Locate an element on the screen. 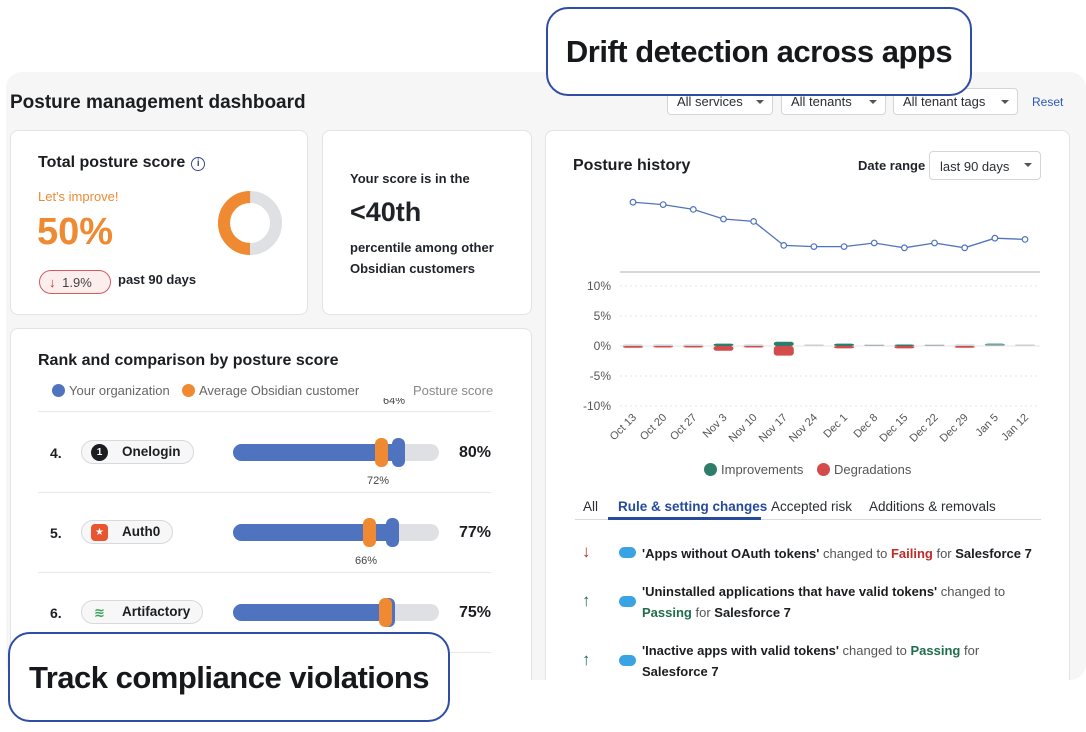 This screenshot has height=732, width=1086. score-period: past 90 days is located at coordinates (157, 279).